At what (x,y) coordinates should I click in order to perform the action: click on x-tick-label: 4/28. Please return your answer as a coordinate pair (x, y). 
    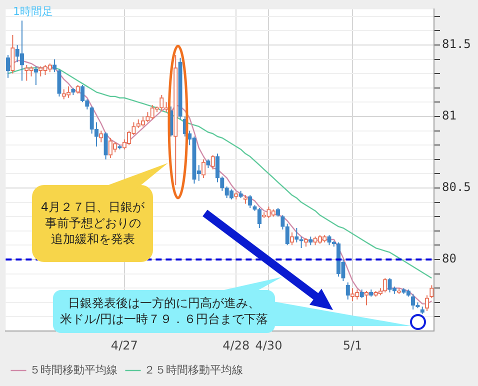
    Looking at the image, I should click on (236, 345).